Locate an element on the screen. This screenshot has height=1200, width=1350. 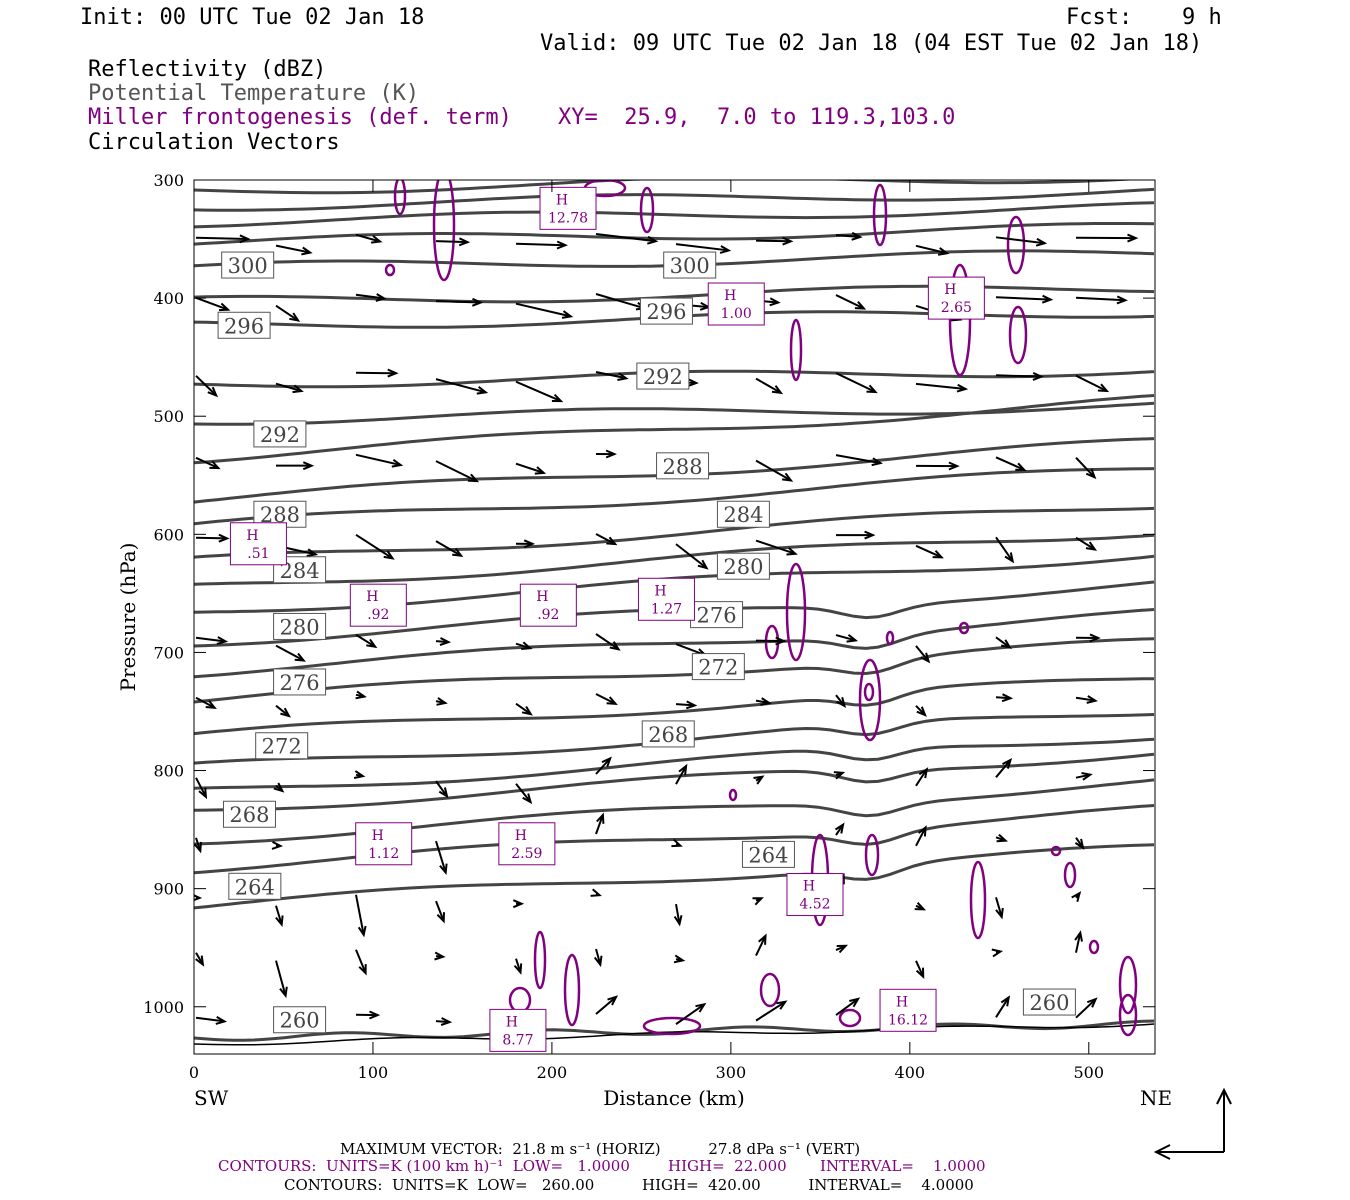
high-value: 1.12 is located at coordinates (383, 854).